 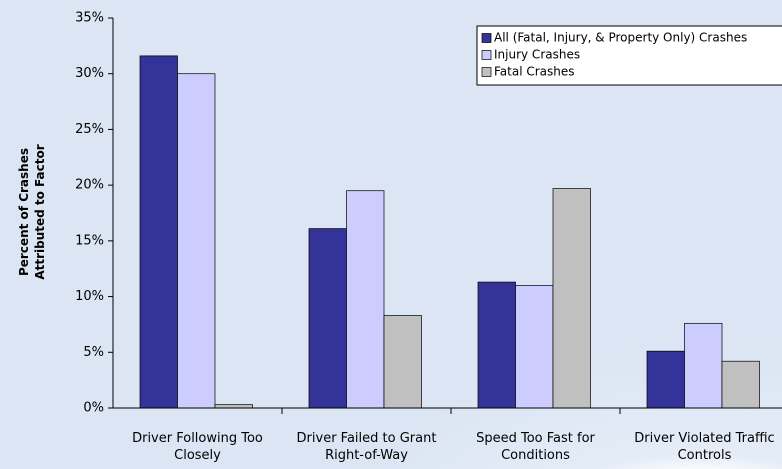 I want to click on y-tick-label: 25%, so click(x=89, y=129).